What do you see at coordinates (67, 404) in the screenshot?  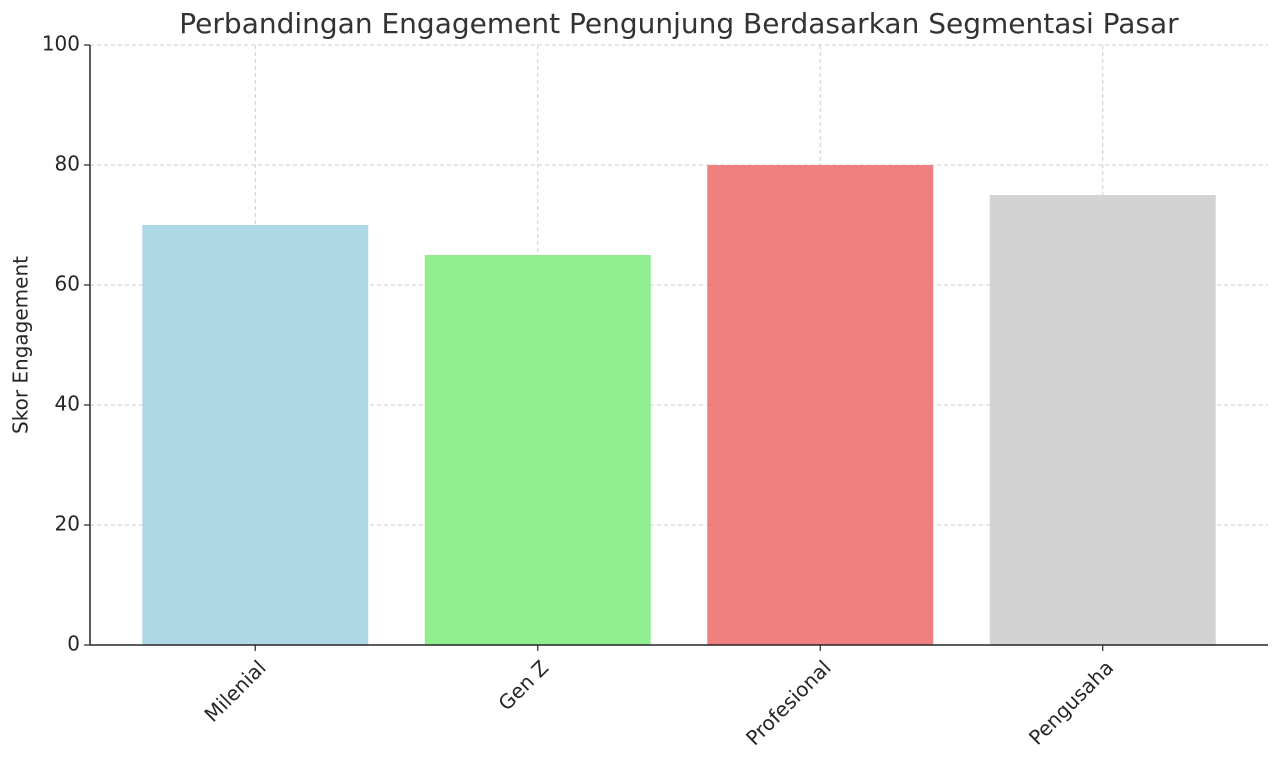 I see `y-tick-label: 40` at bounding box center [67, 404].